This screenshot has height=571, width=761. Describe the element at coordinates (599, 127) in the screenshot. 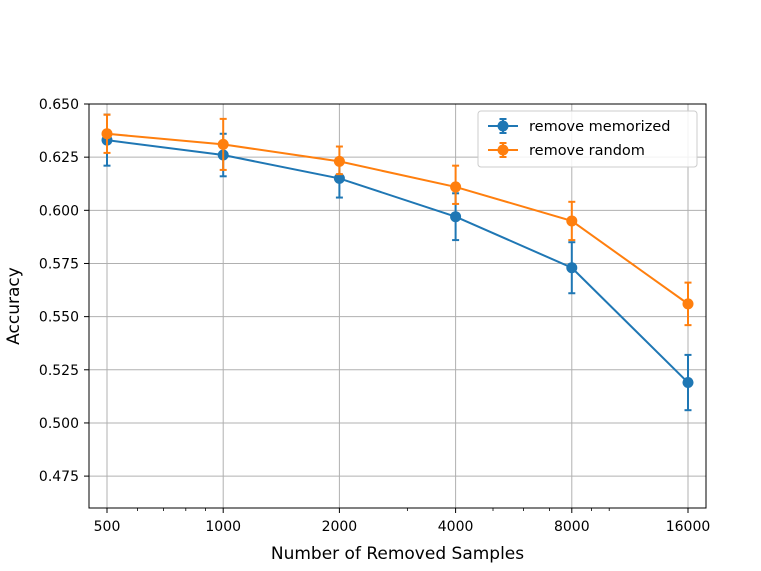

I see `legend-label: remove memorized` at that location.